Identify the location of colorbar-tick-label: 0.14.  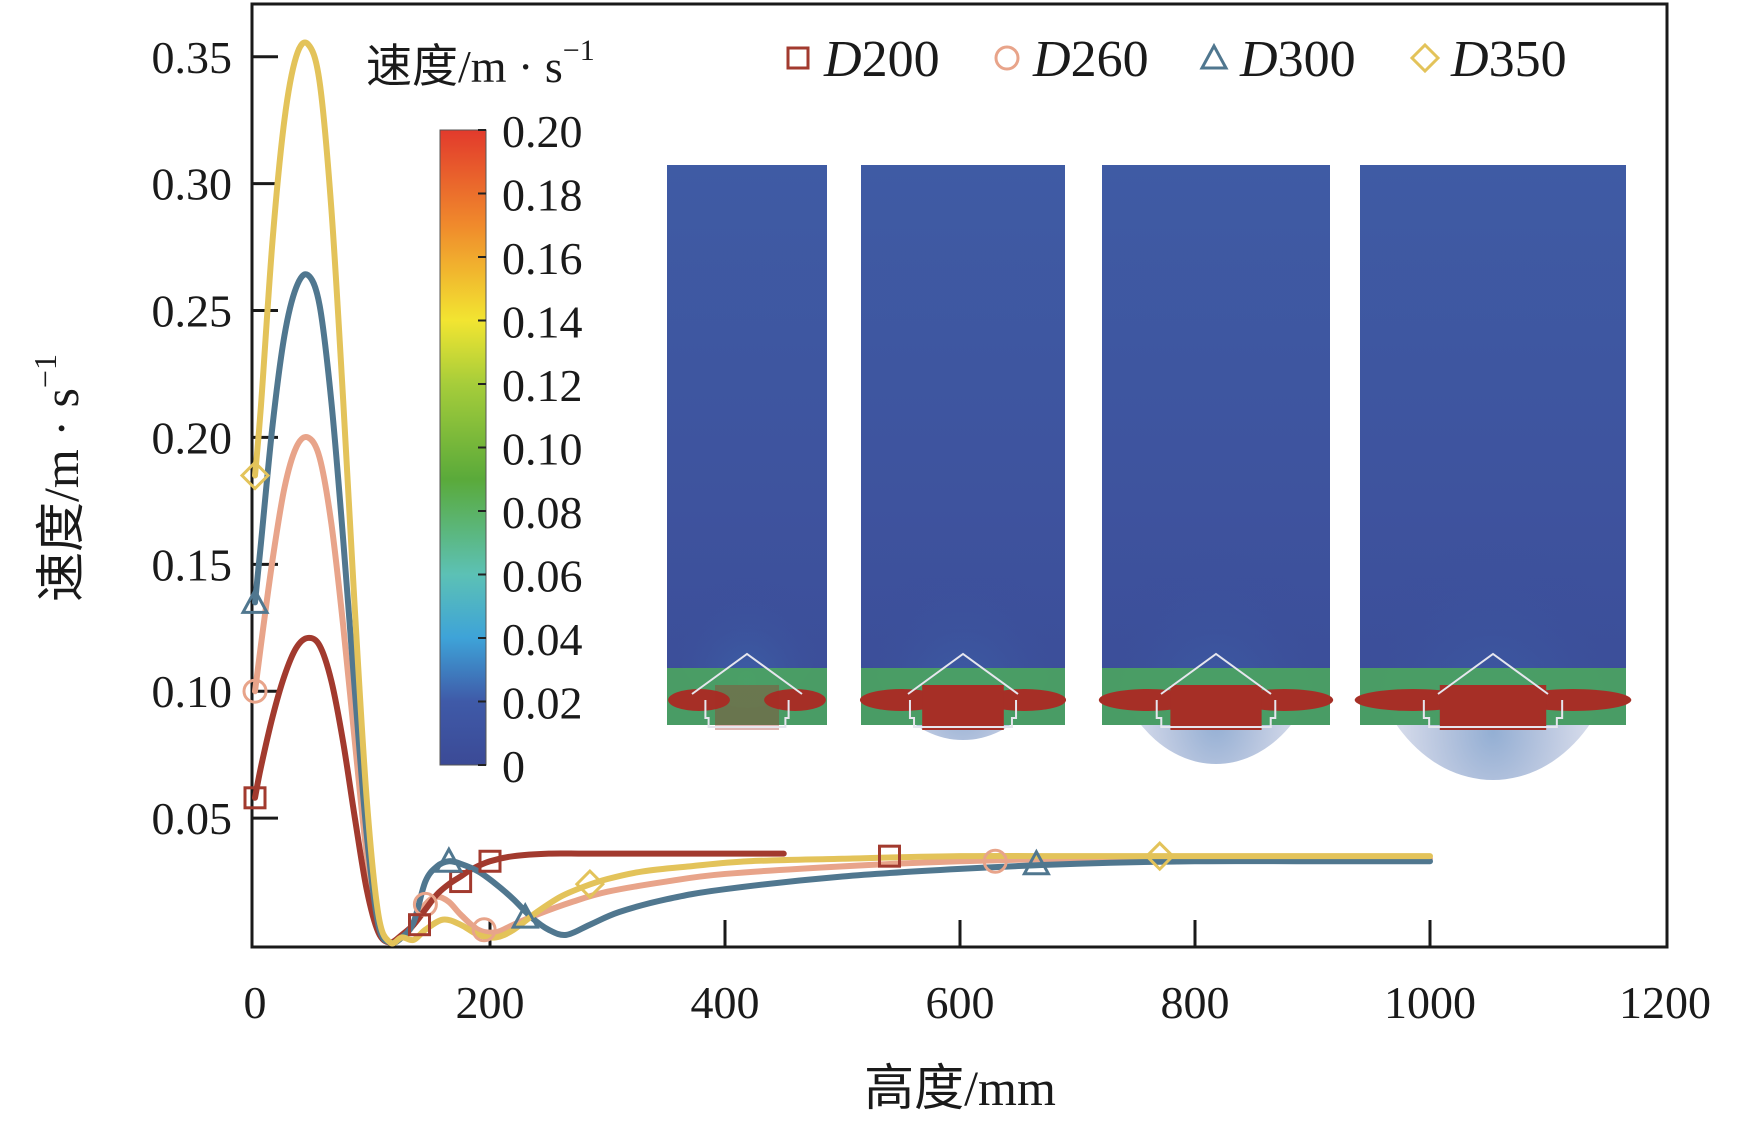
(542, 322).